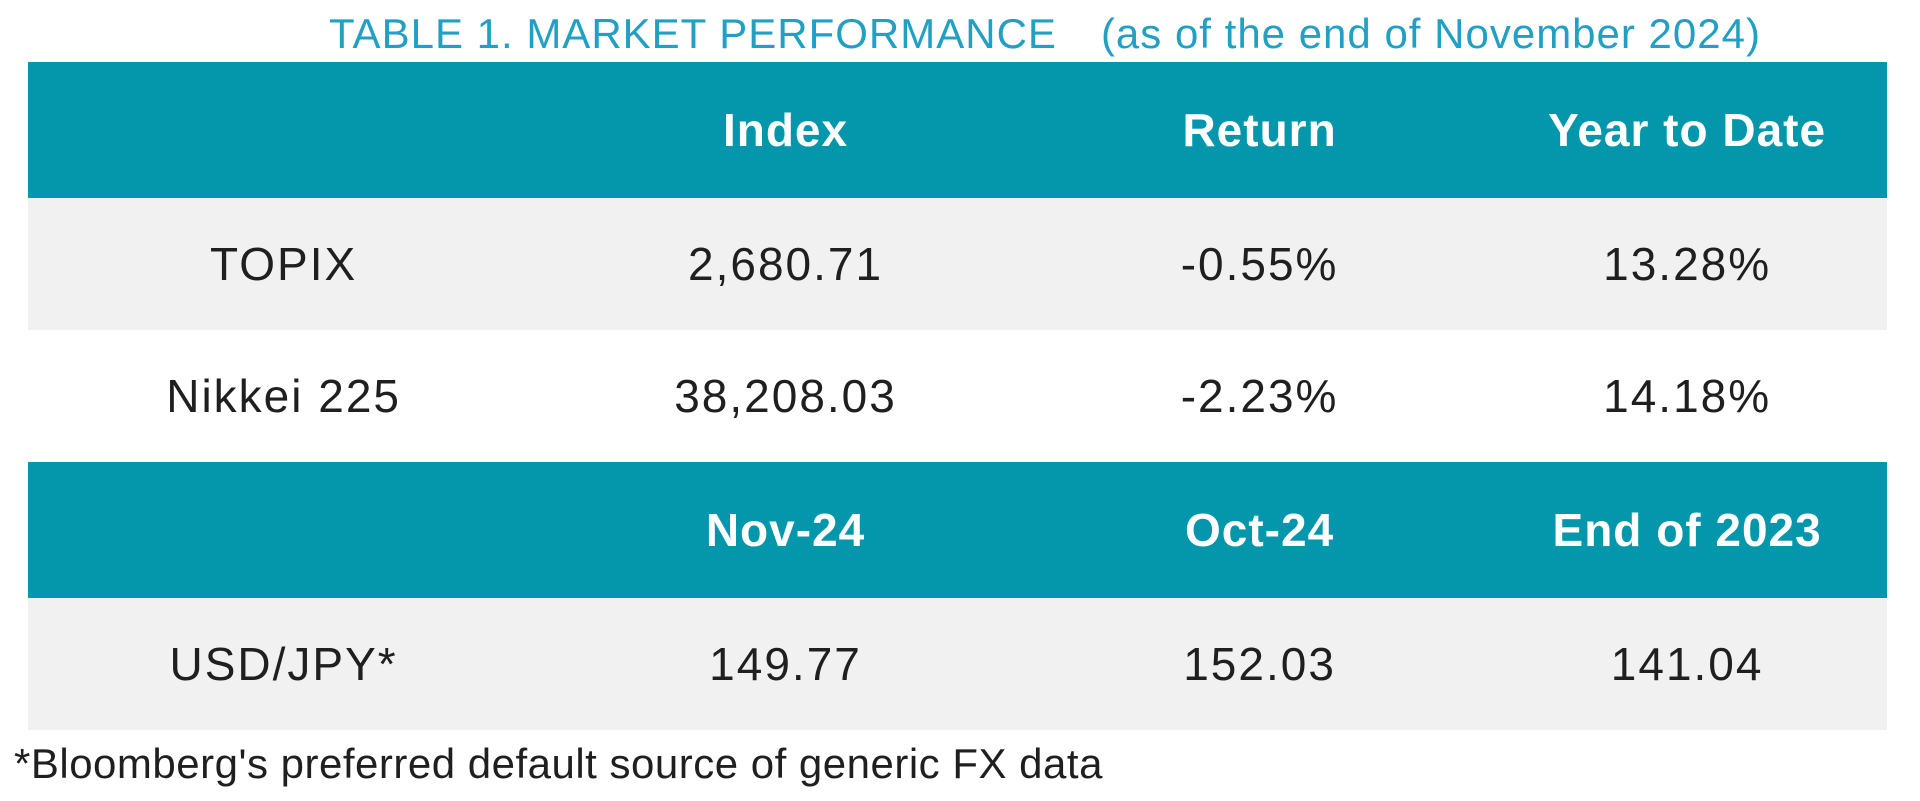 This screenshot has height=801, width=1920. Describe the element at coordinates (283, 130) in the screenshot. I see `header-cell-blank` at that location.